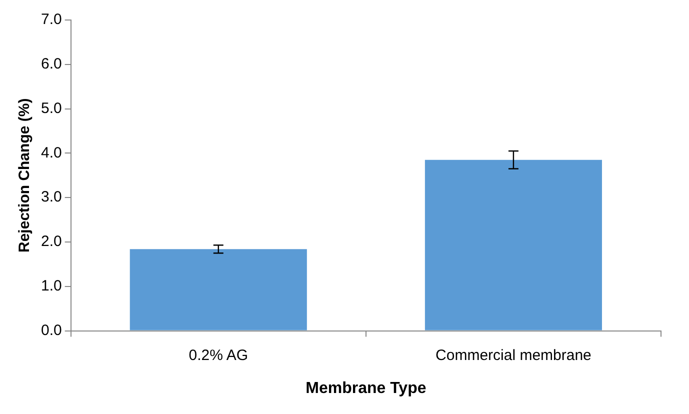 The width and height of the screenshot is (689, 414). Describe the element at coordinates (51, 286) in the screenshot. I see `y-tick-label: 1.0` at that location.